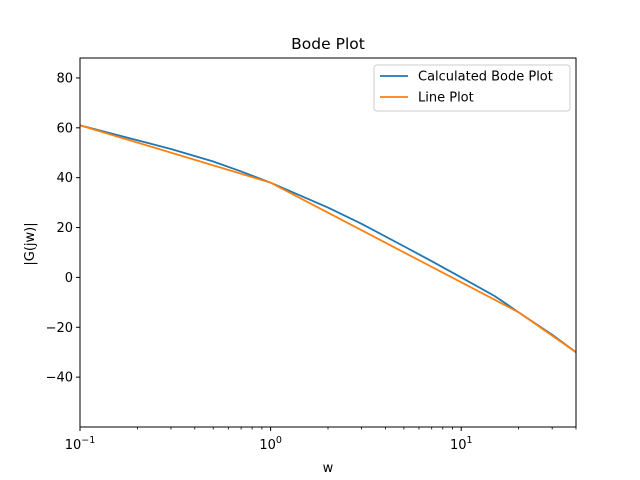 This screenshot has height=480, width=640. I want to click on y-tick-label: 0, so click(69, 278).